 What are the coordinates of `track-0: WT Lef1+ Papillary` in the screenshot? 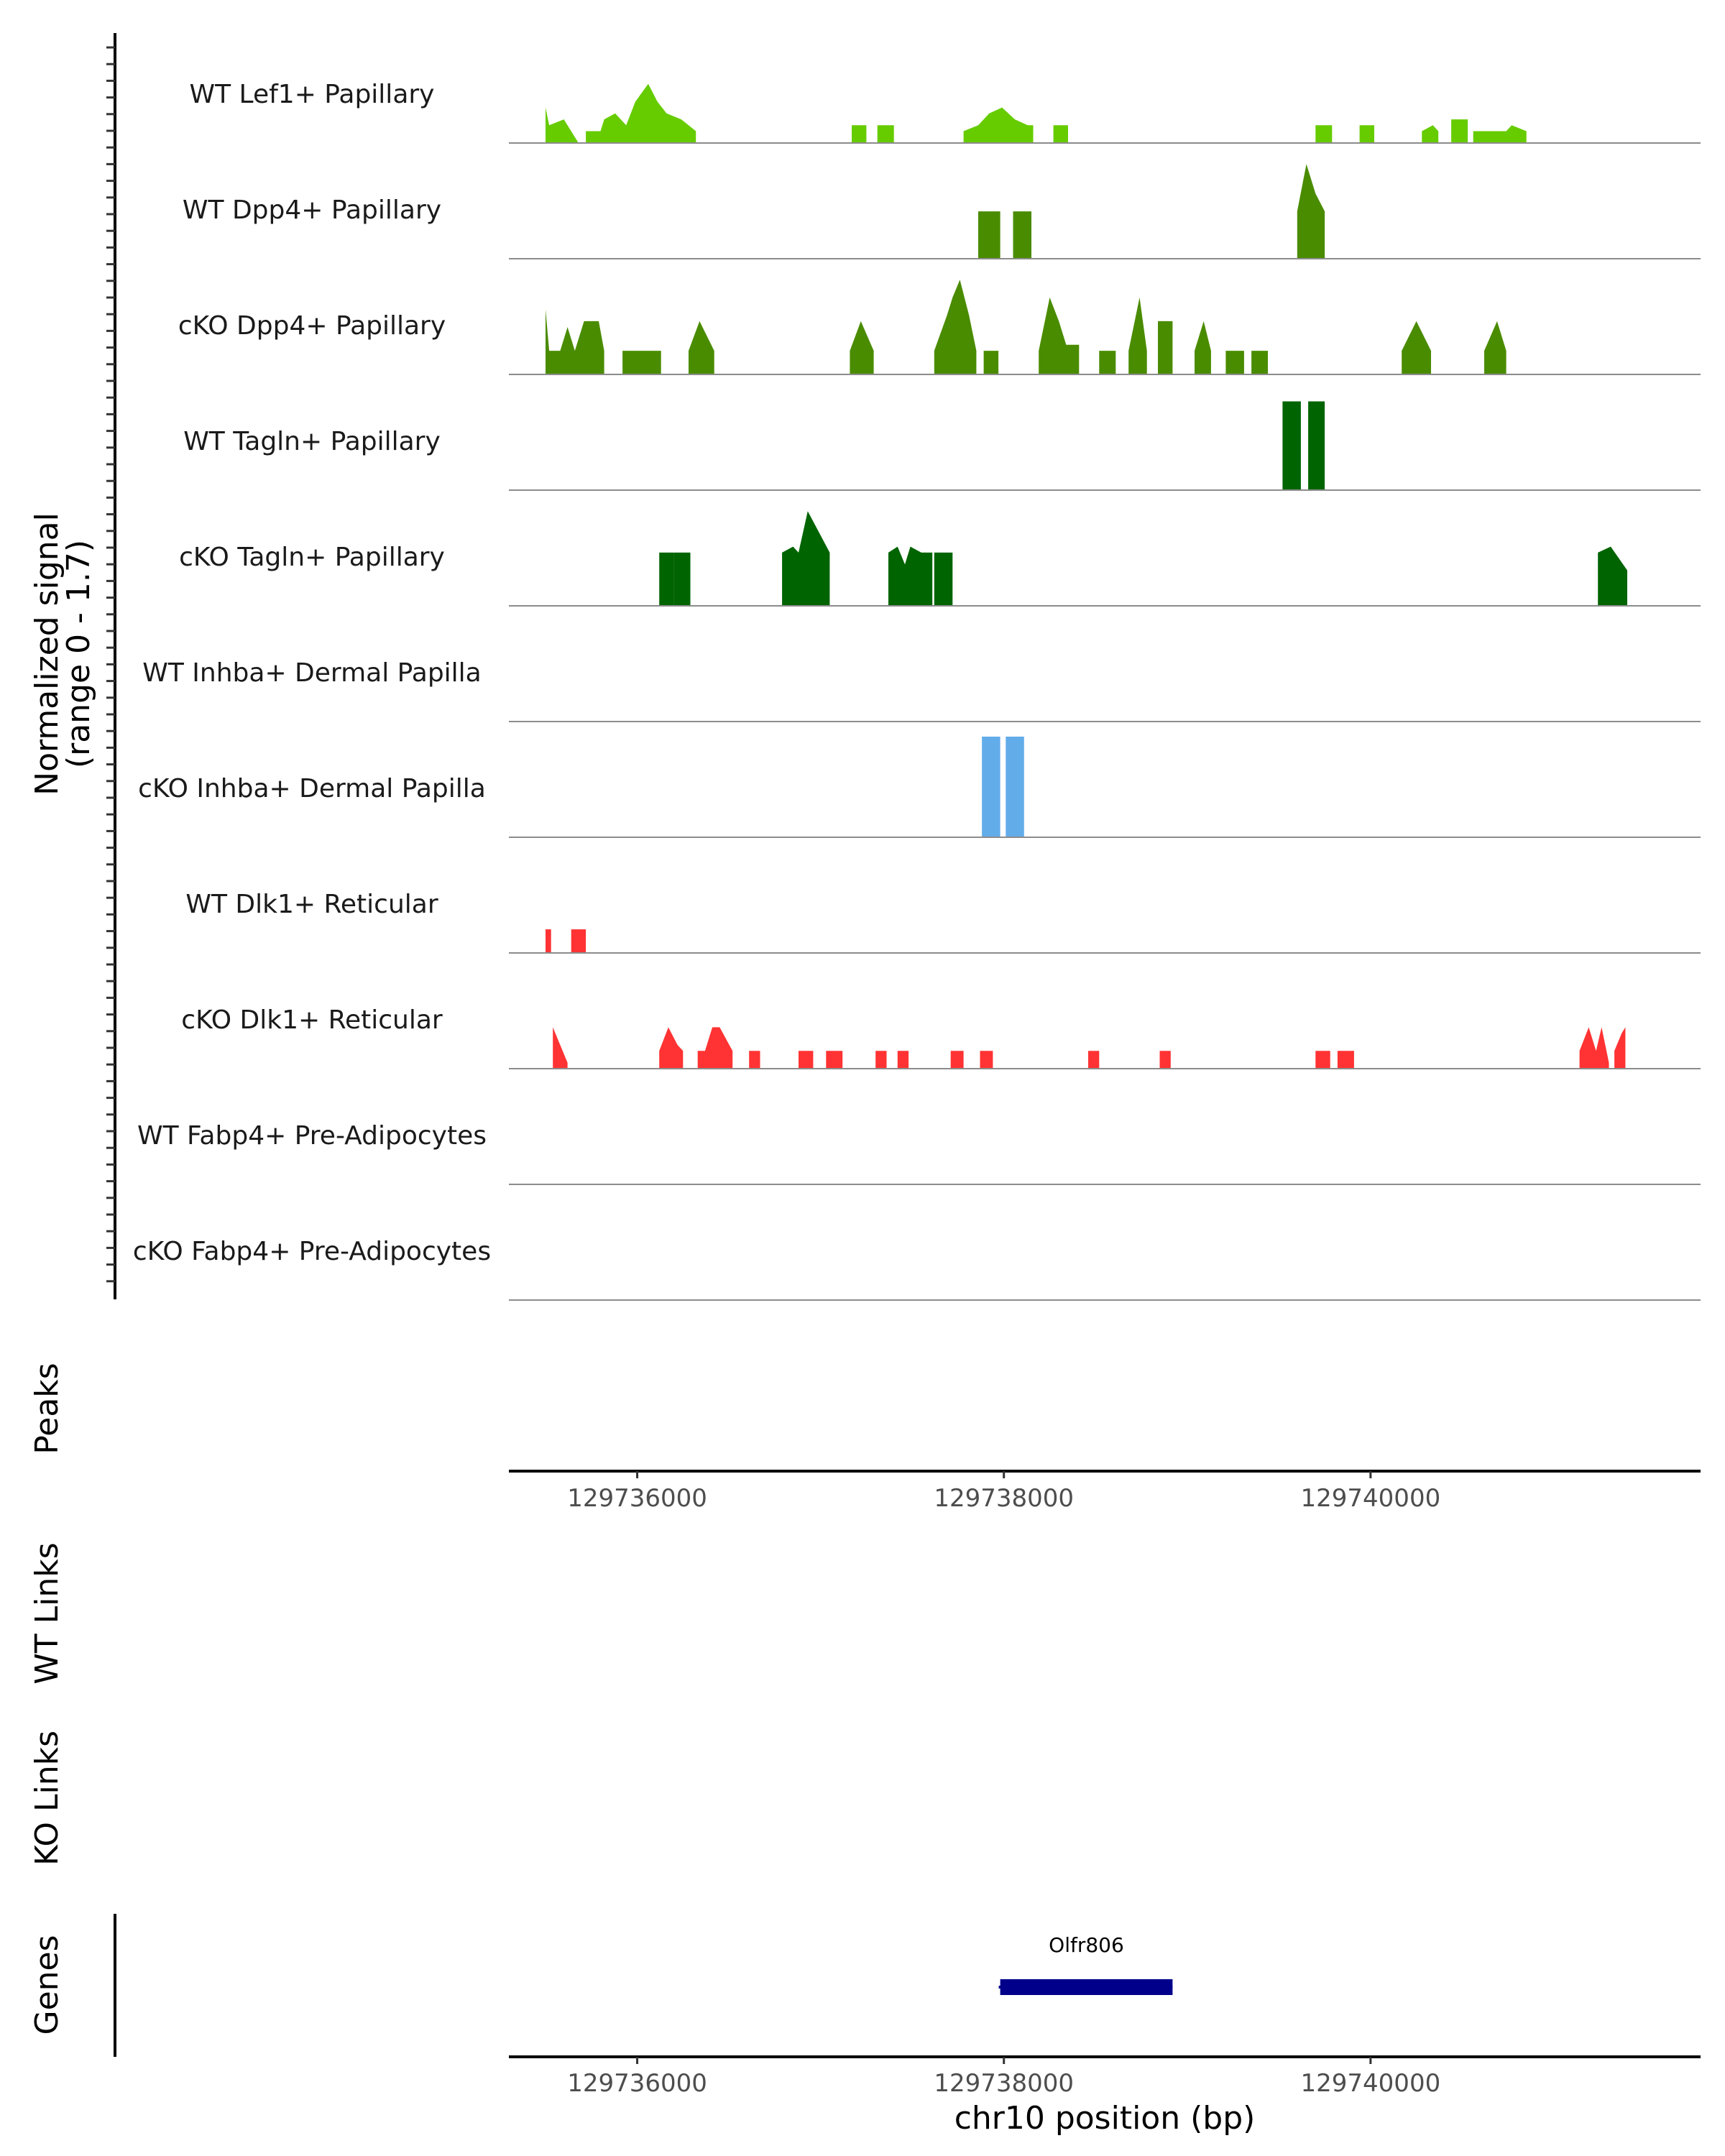 It's located at (945, 112).